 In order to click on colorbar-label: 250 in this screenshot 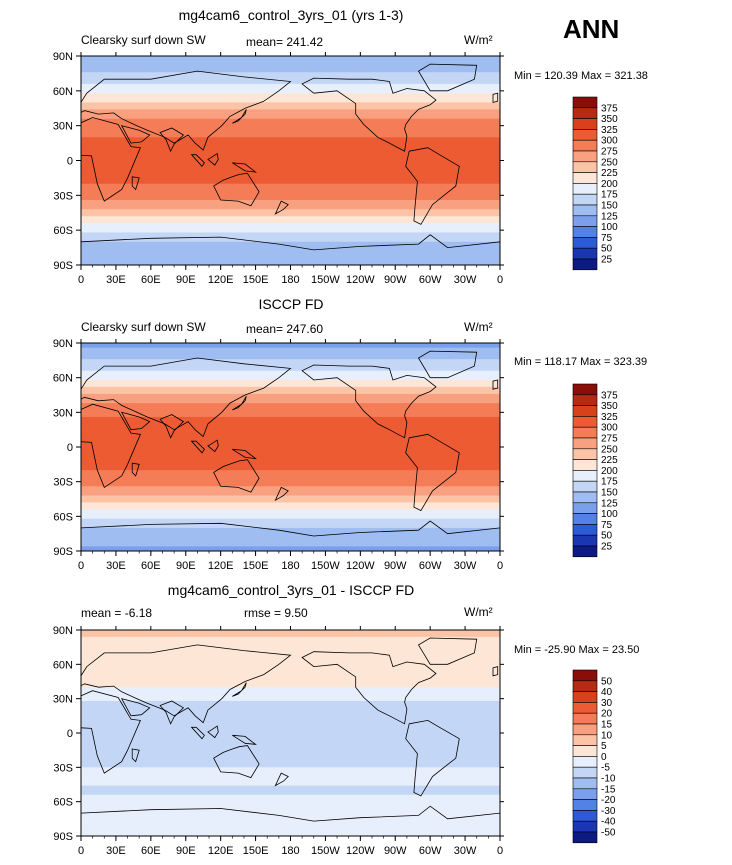, I will do `click(609, 449)`.